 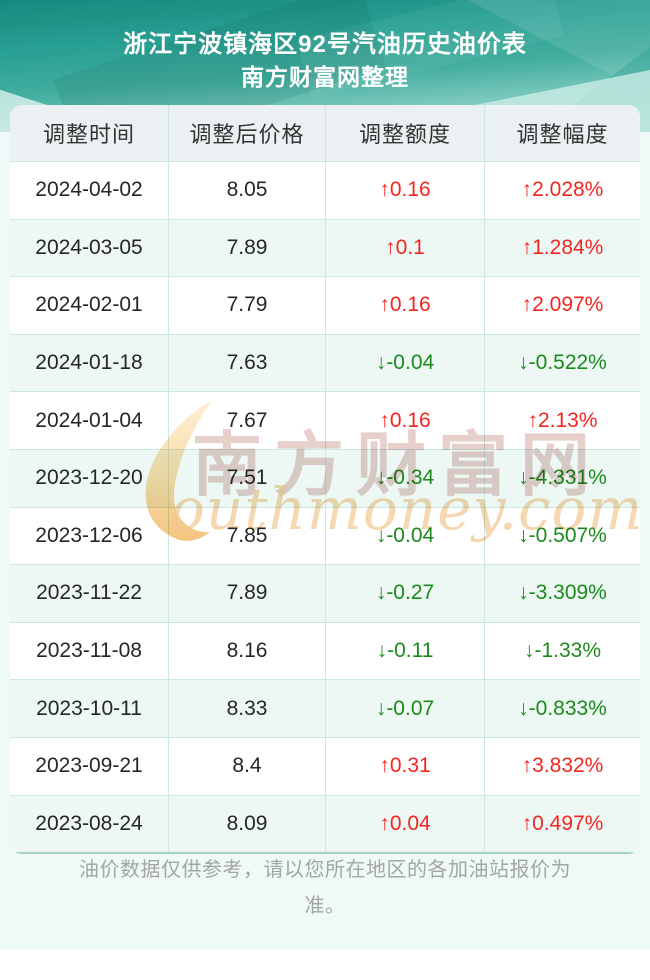 I want to click on table-row: 2023-11-22 7.89 ↓-0.27 ↓-3.309%, so click(x=325, y=593).